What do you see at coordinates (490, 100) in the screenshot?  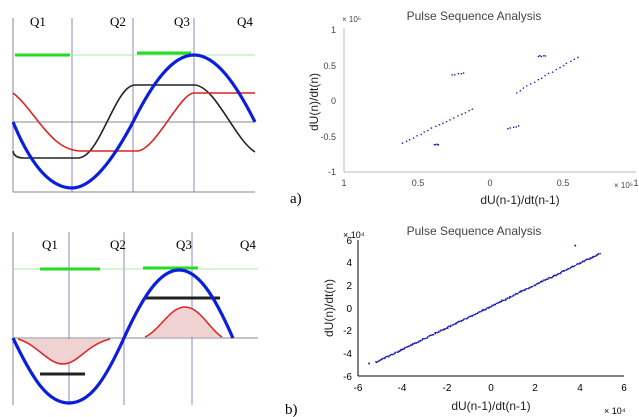 I see `scatter-a-points` at bounding box center [490, 100].